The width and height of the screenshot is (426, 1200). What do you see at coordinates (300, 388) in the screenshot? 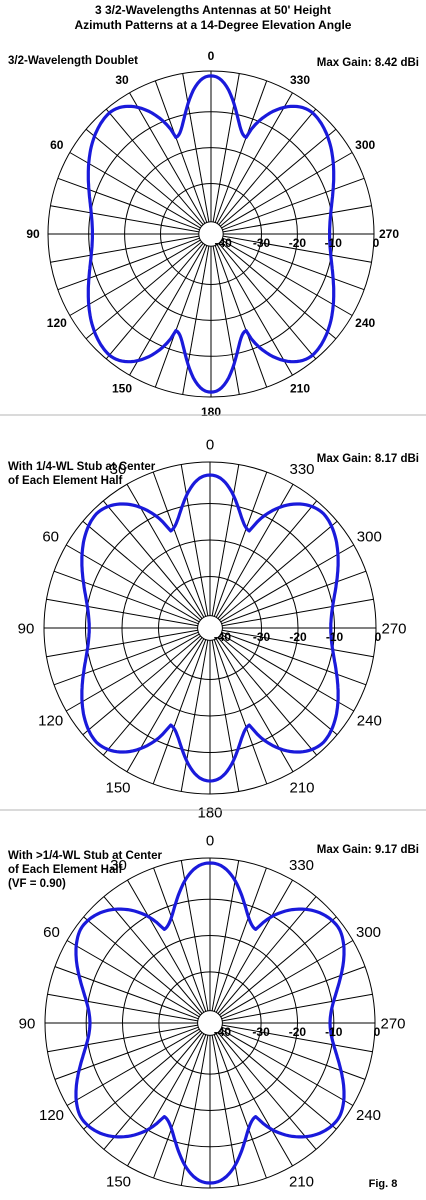
I see `angle-label-210: 210` at bounding box center [300, 388].